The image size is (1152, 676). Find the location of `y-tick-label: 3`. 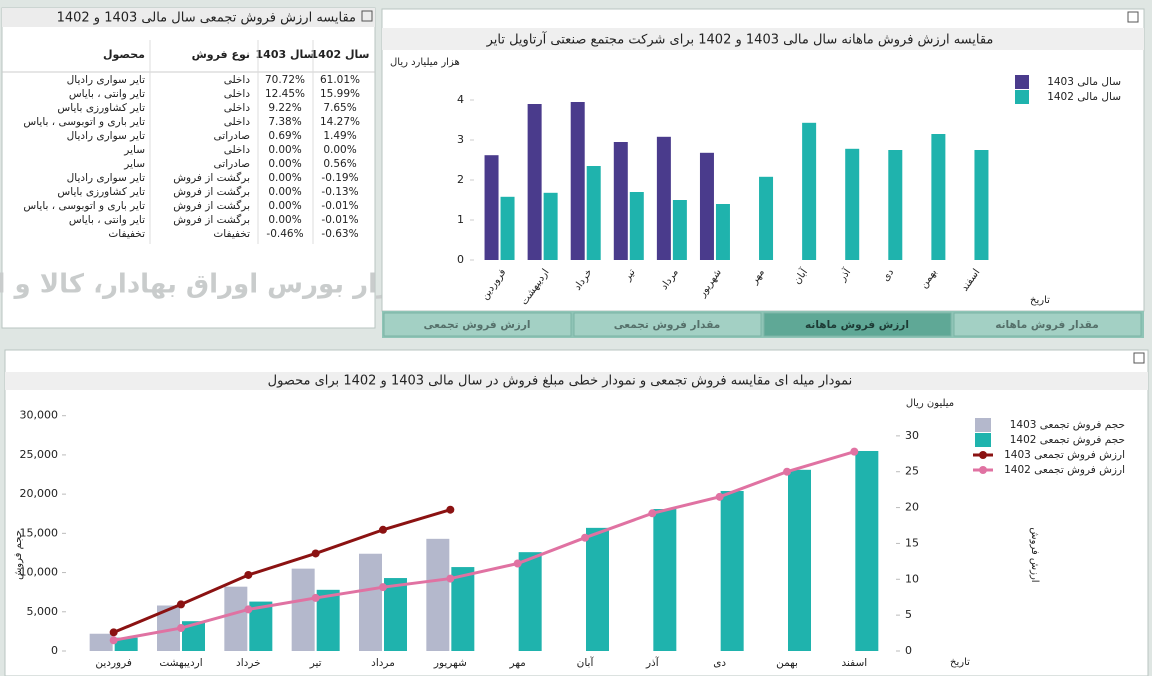

y-tick-label: 3 is located at coordinates (460, 139).